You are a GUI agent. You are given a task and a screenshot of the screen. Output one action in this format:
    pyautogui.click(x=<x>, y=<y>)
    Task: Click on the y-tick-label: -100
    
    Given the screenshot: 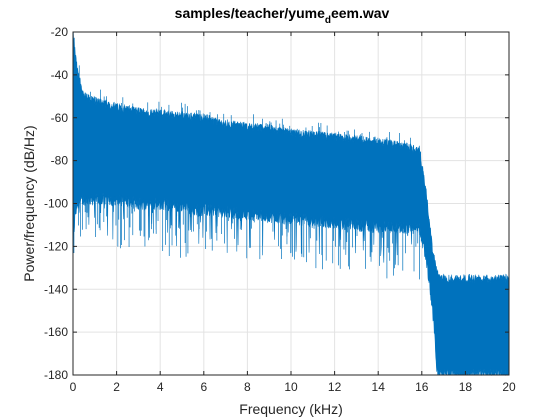 What is the action you would take?
    pyautogui.click(x=56, y=204)
    